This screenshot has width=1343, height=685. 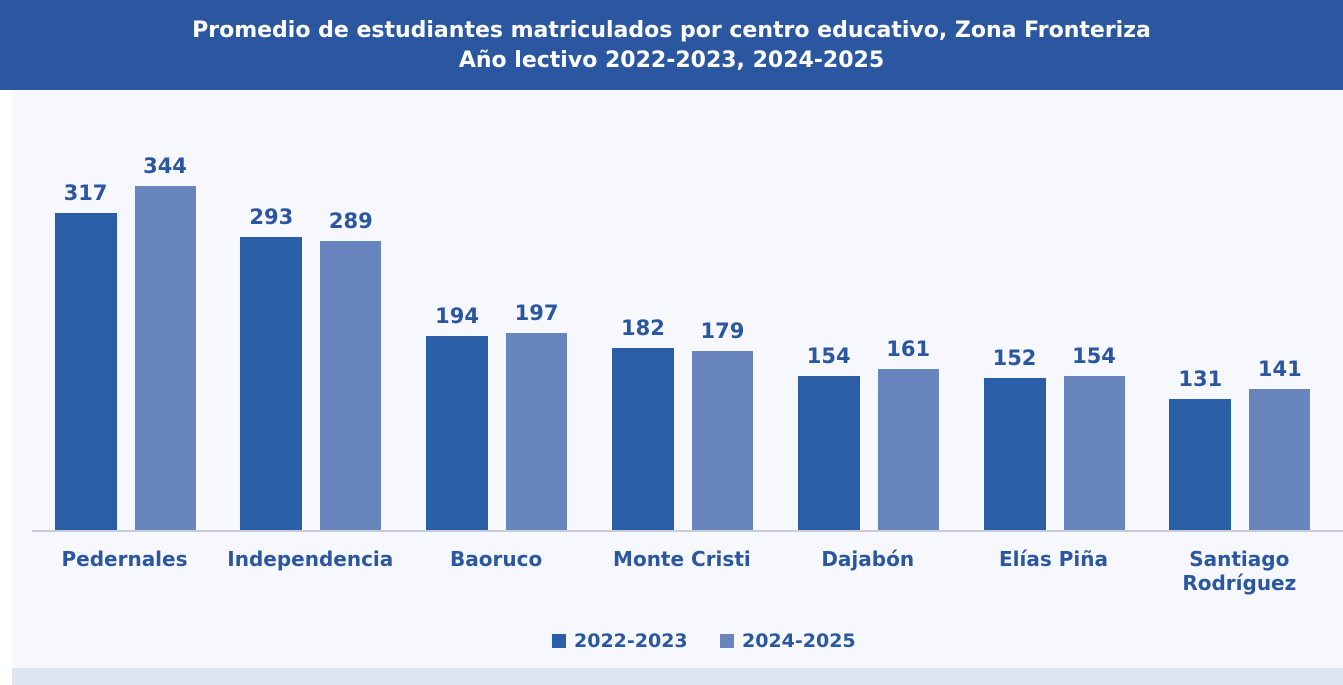 What do you see at coordinates (722, 331) in the screenshot?
I see `data-label: 179` at bounding box center [722, 331].